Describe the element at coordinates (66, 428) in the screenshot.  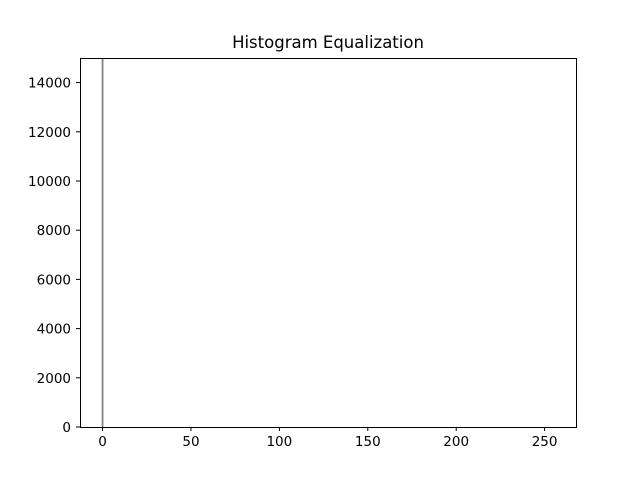
I see `y-tick-label: 0` at that location.